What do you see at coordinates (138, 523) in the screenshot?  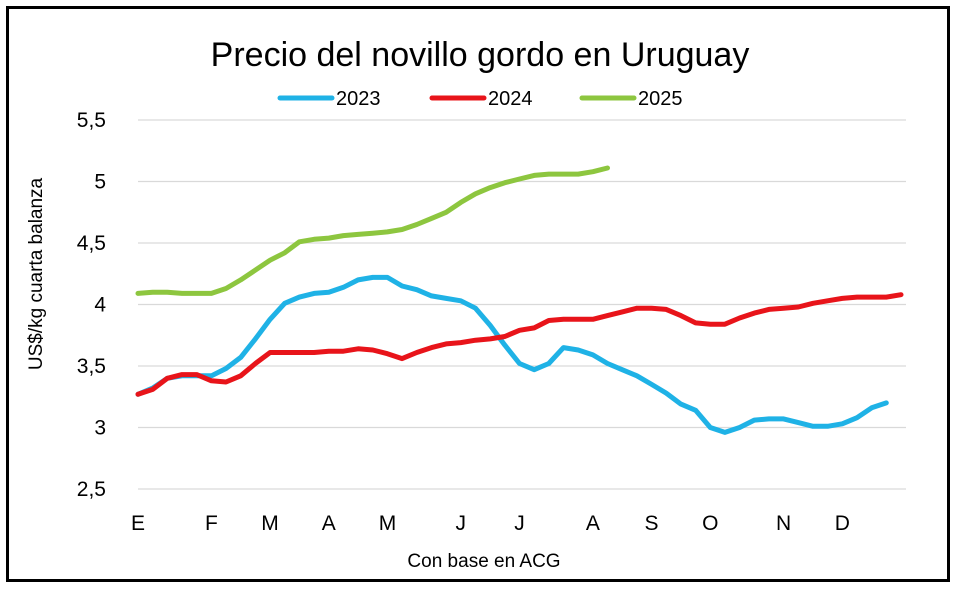 I see `x-tick-label: E` at bounding box center [138, 523].